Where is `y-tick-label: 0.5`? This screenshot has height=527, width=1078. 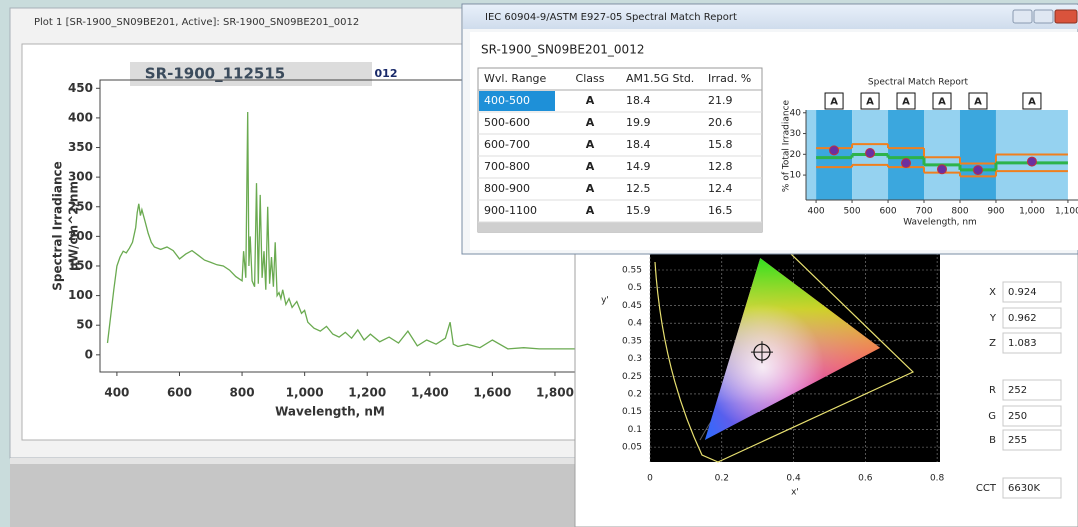
y-tick-label: 0.5 is located at coordinates (635, 288).